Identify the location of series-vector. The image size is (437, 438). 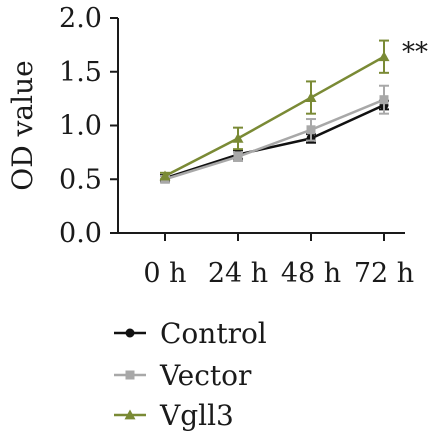
(274, 134).